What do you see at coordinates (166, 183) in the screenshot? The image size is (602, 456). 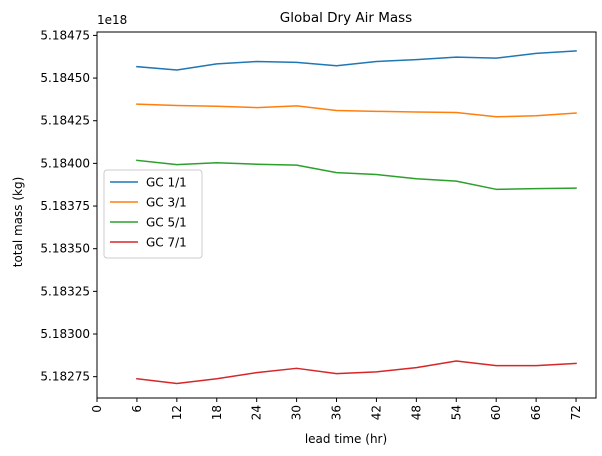 I see `legend-label: GC 1/1` at bounding box center [166, 183].